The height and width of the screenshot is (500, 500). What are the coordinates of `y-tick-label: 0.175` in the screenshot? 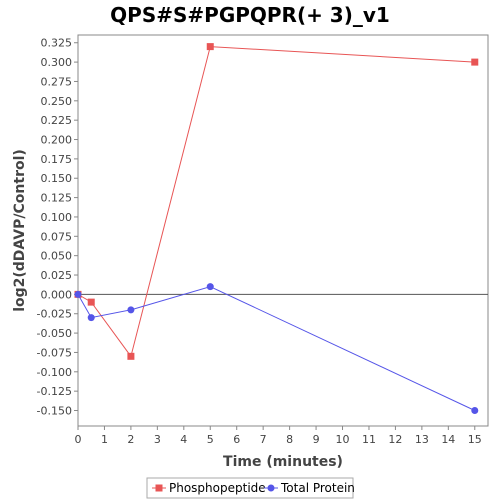 It's located at (57, 159).